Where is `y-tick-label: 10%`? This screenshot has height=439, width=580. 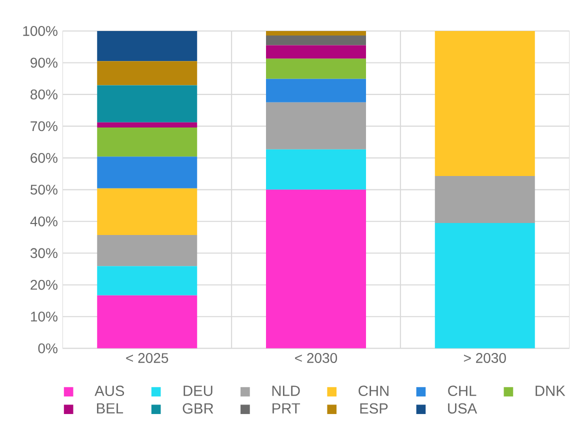 y-tick-label: 10% is located at coordinates (44, 317).